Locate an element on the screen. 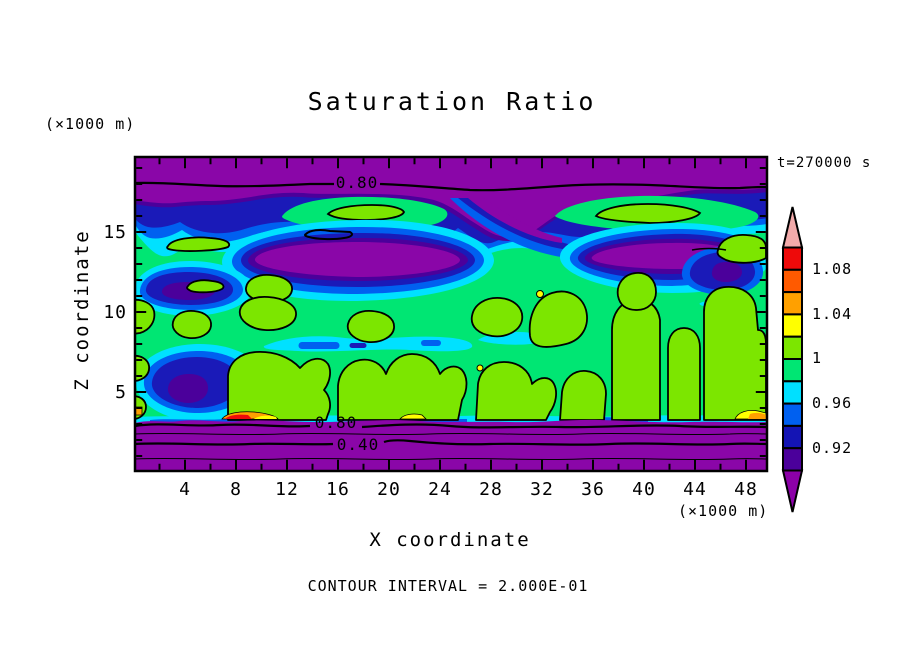  x-tick-label: 24 is located at coordinates (440, 489).